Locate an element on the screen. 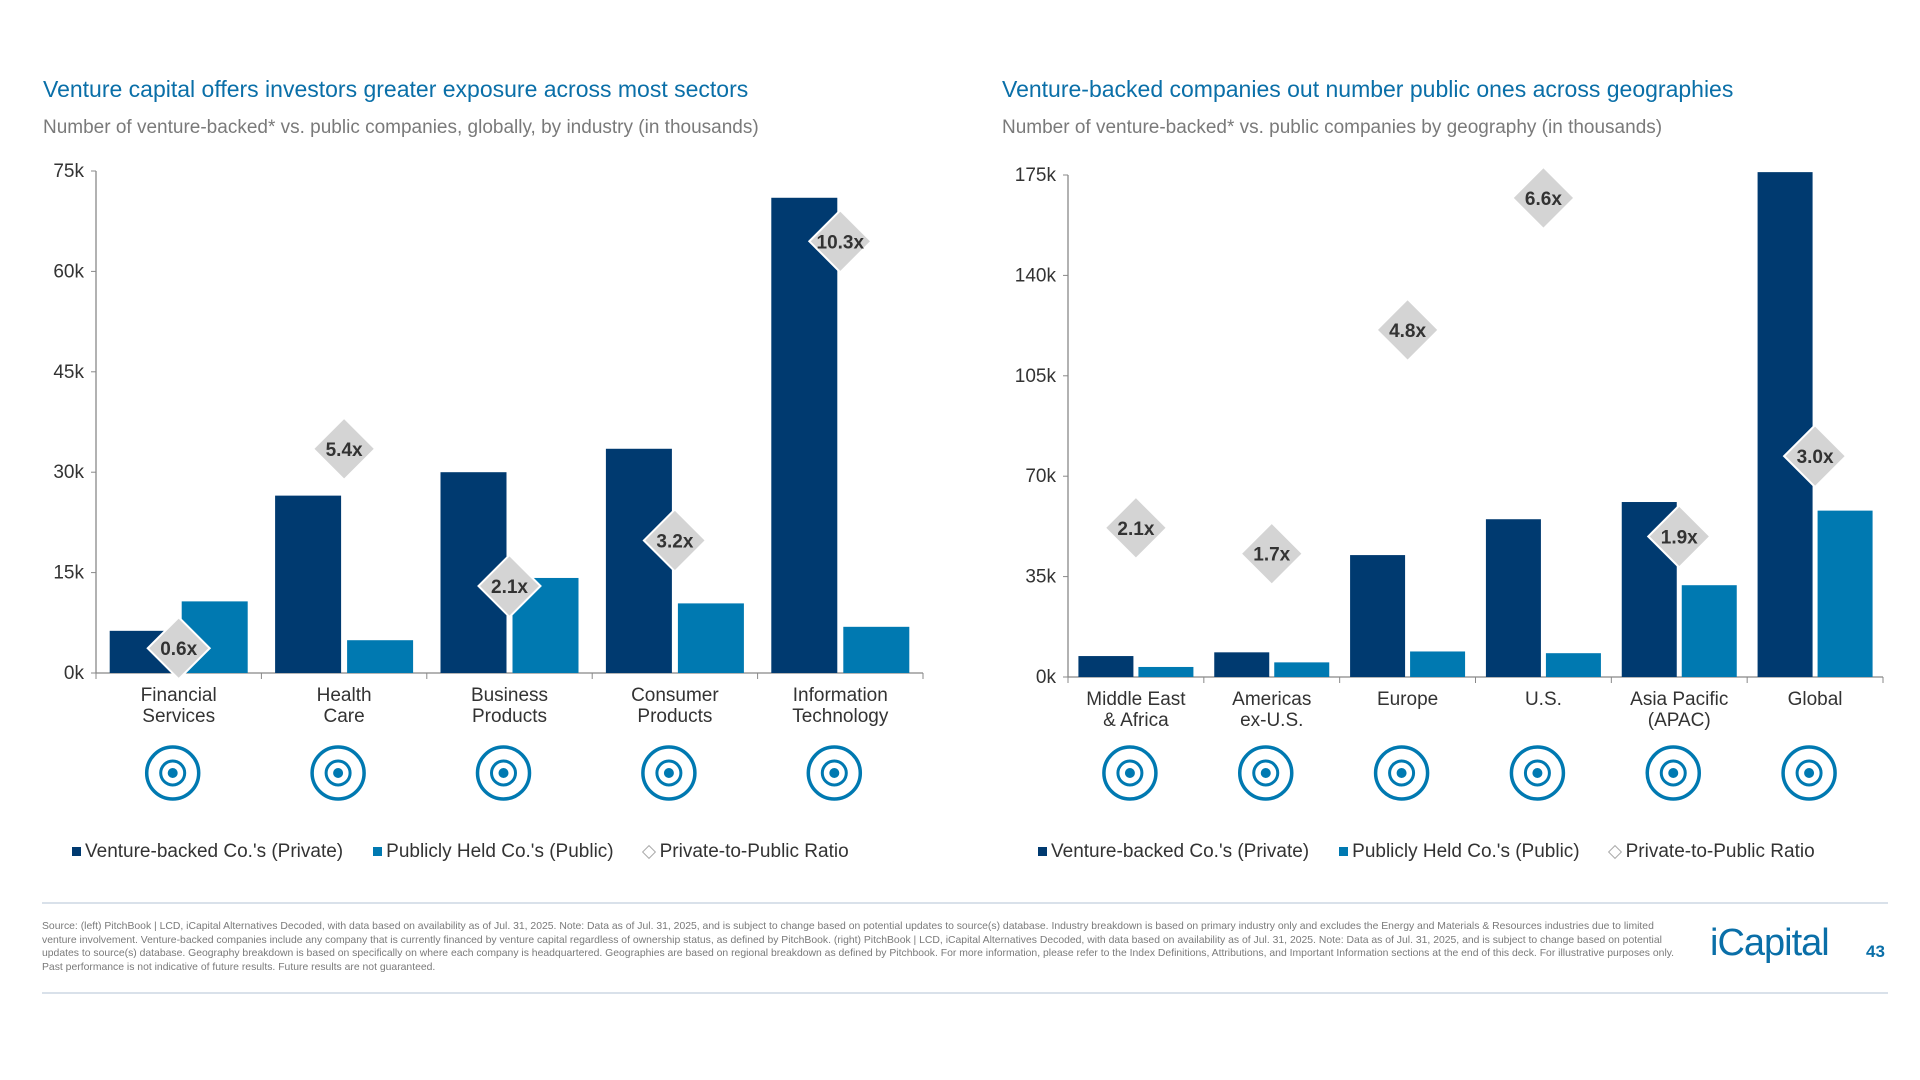 This screenshot has width=1920, height=1080. category-label: Business Products is located at coordinates (509, 706).